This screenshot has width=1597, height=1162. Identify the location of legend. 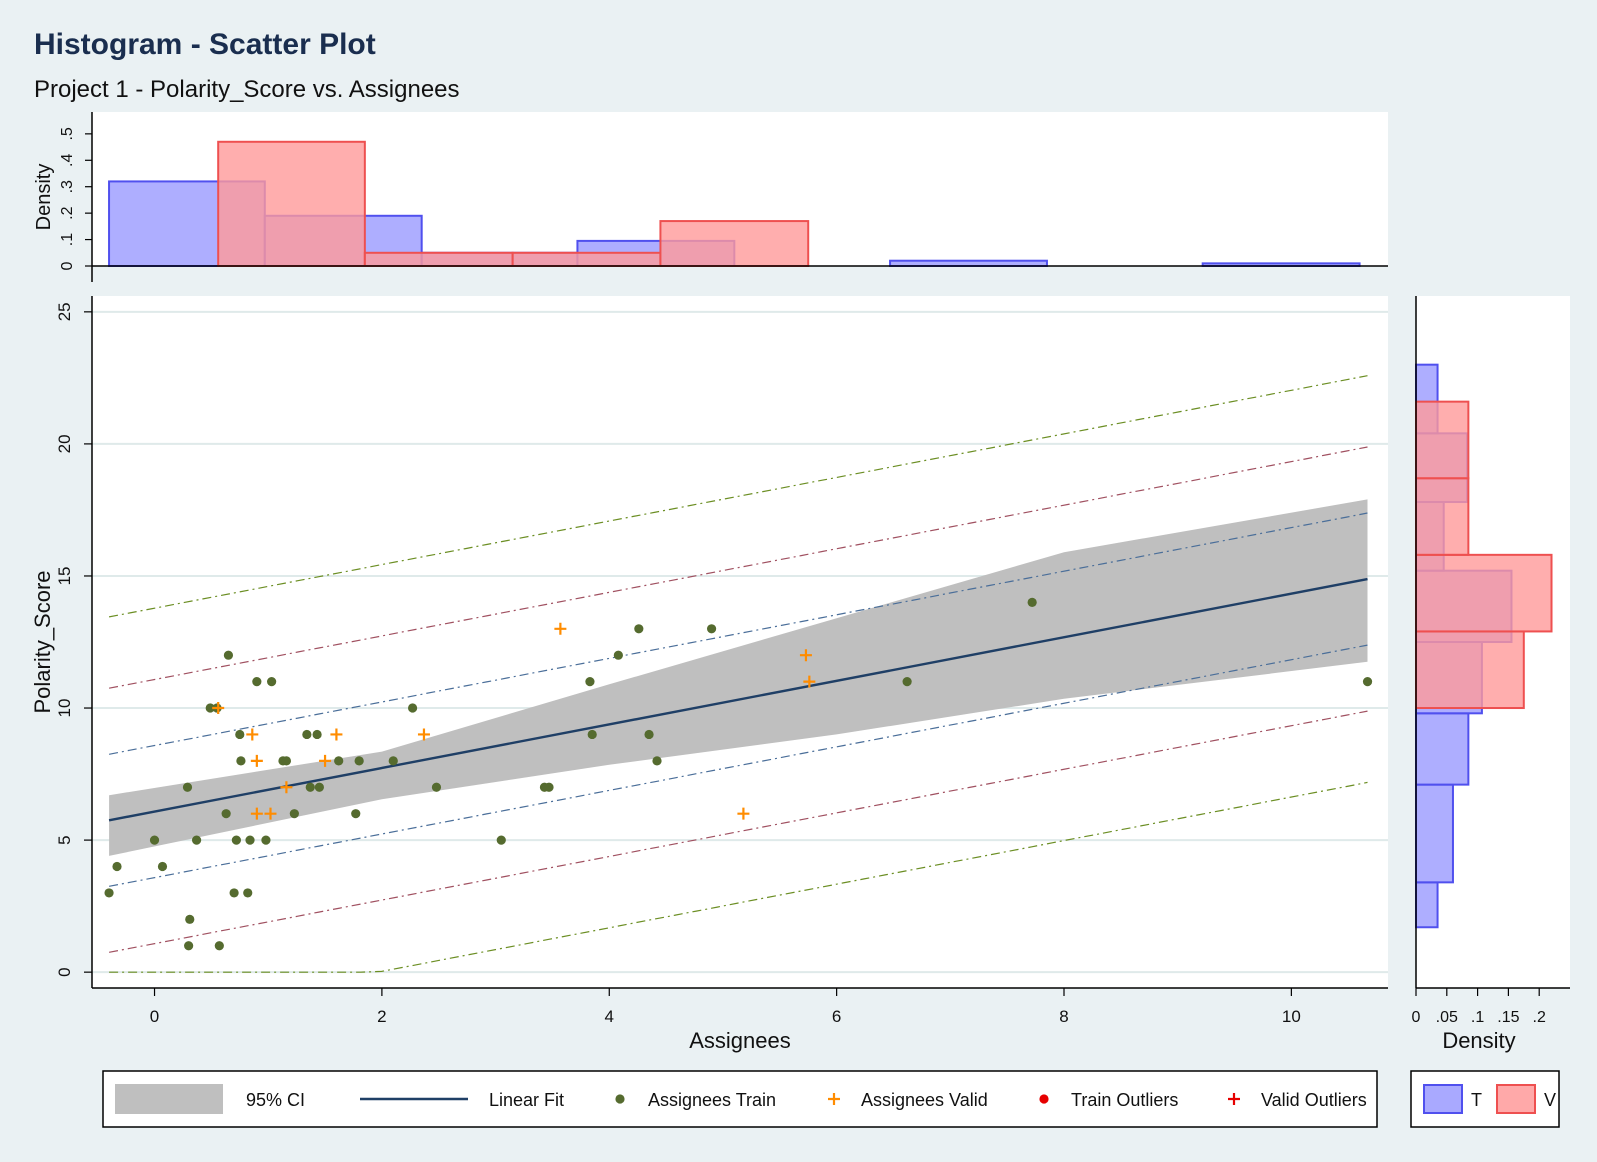
(740, 1099).